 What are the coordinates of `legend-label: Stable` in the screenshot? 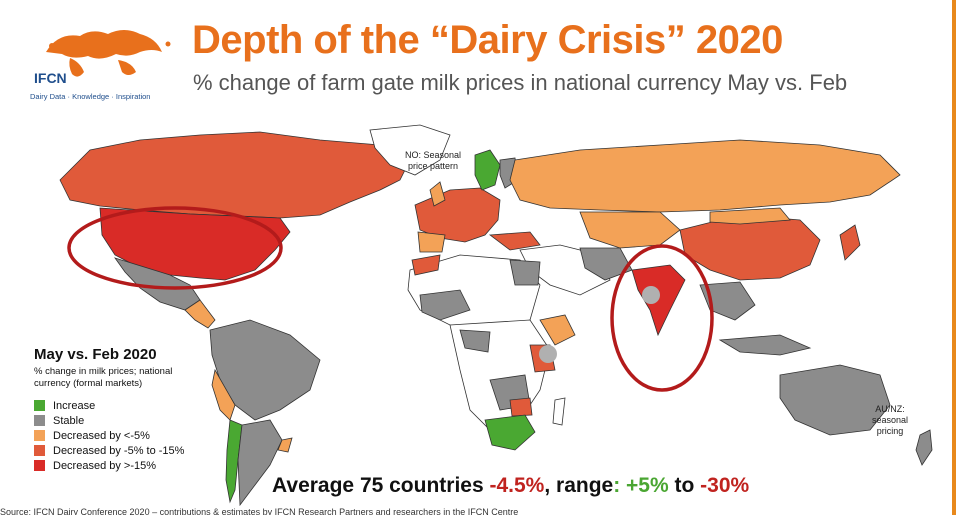 It's located at (69, 420).